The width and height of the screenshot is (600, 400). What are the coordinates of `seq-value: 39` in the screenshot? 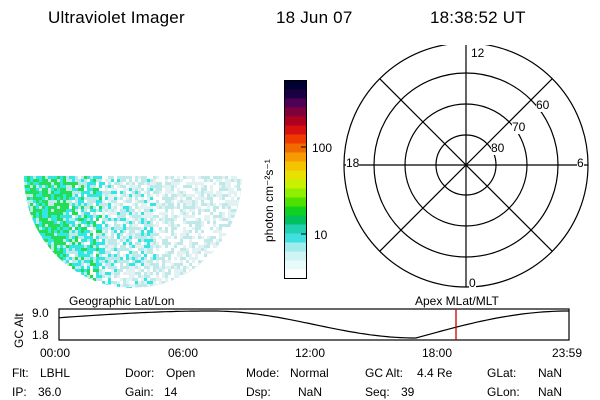 It's located at (408, 392).